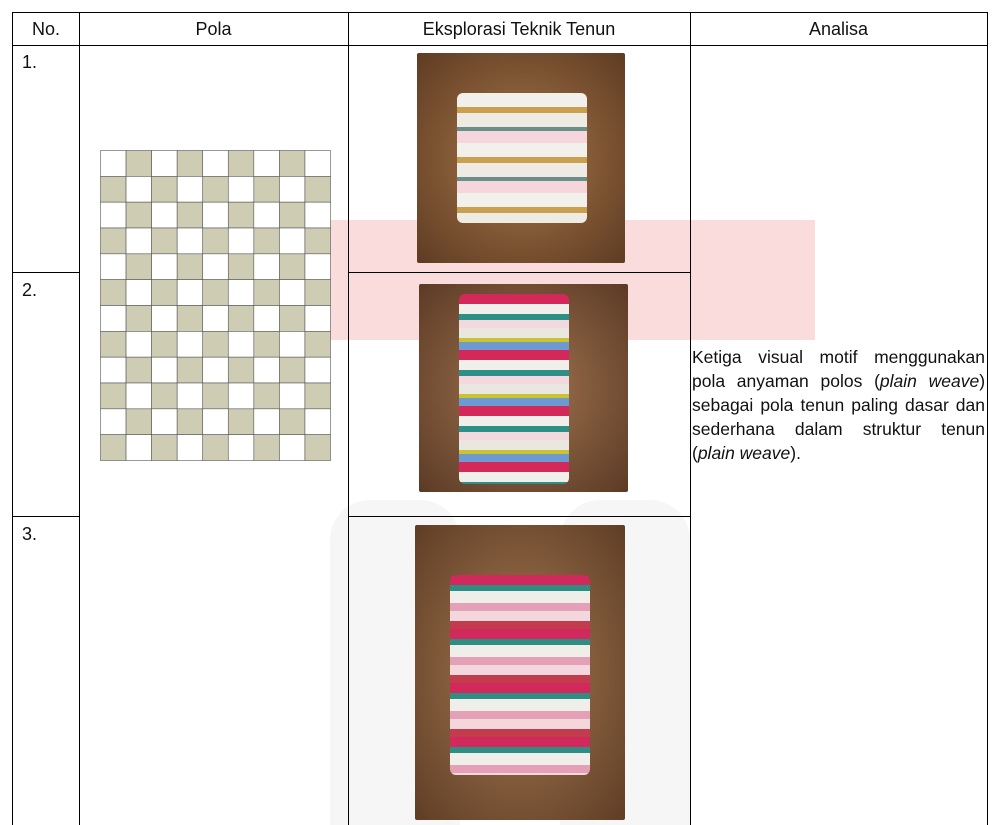  What do you see at coordinates (45, 29) in the screenshot?
I see `header-cell: No.` at bounding box center [45, 29].